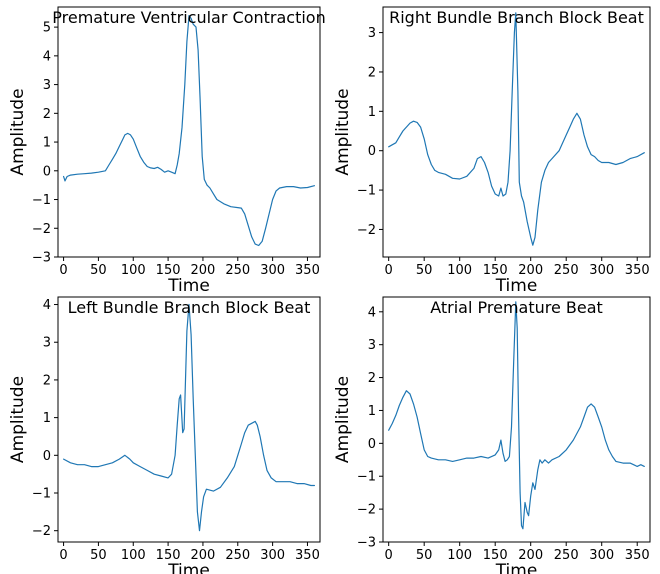  What do you see at coordinates (516, 17) in the screenshot?
I see `chart-title-2: Right Bundle Branch Block Beat` at bounding box center [516, 17].